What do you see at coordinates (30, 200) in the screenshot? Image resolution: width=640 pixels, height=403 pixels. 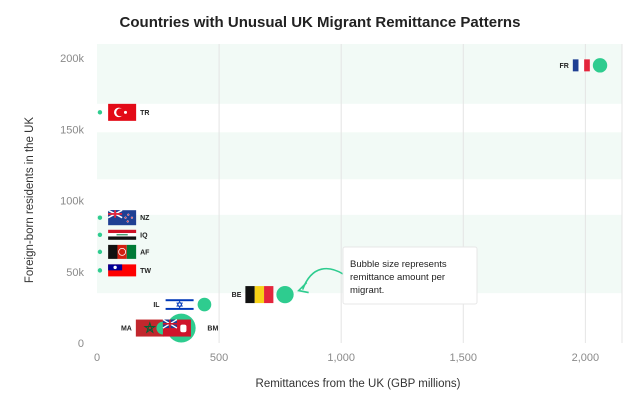 I see `y-axis-label: Foreign-born residents in the UK` at bounding box center [30, 200].